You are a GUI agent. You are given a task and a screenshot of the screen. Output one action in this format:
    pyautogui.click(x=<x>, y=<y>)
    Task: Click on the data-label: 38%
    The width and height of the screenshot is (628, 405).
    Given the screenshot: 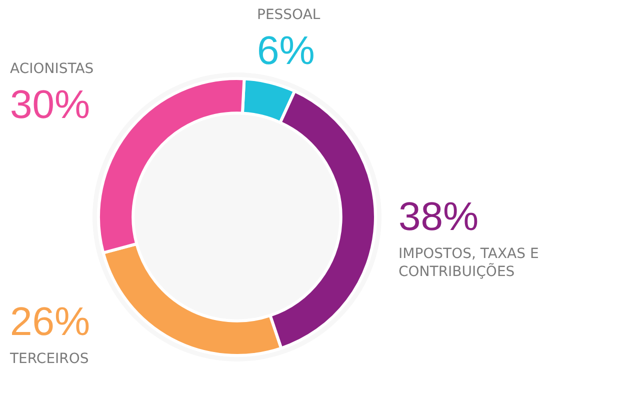 What is the action you would take?
    pyautogui.click(x=438, y=217)
    